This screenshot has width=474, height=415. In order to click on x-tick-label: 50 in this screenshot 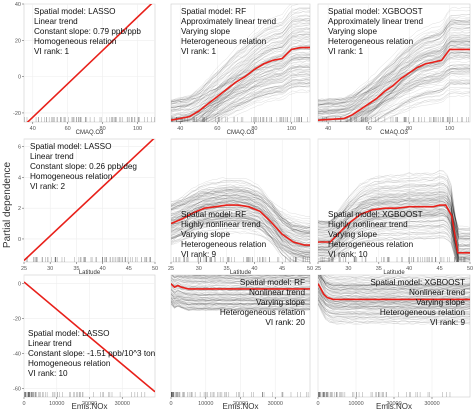, I will do `click(155, 269)`.